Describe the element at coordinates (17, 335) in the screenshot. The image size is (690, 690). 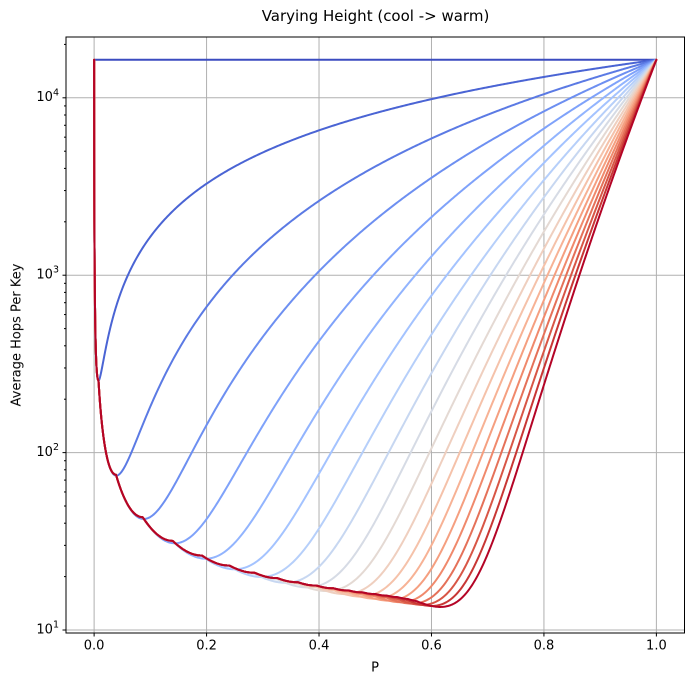
I see `y-axis-label: Average Hops Per Key` at that location.